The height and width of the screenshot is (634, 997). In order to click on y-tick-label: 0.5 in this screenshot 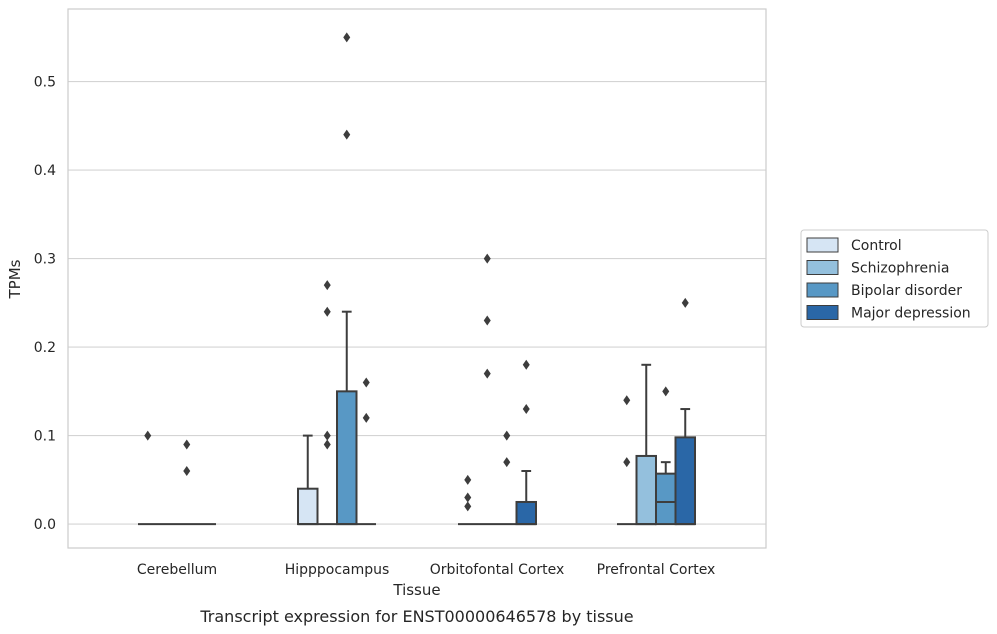, I will do `click(45, 83)`.